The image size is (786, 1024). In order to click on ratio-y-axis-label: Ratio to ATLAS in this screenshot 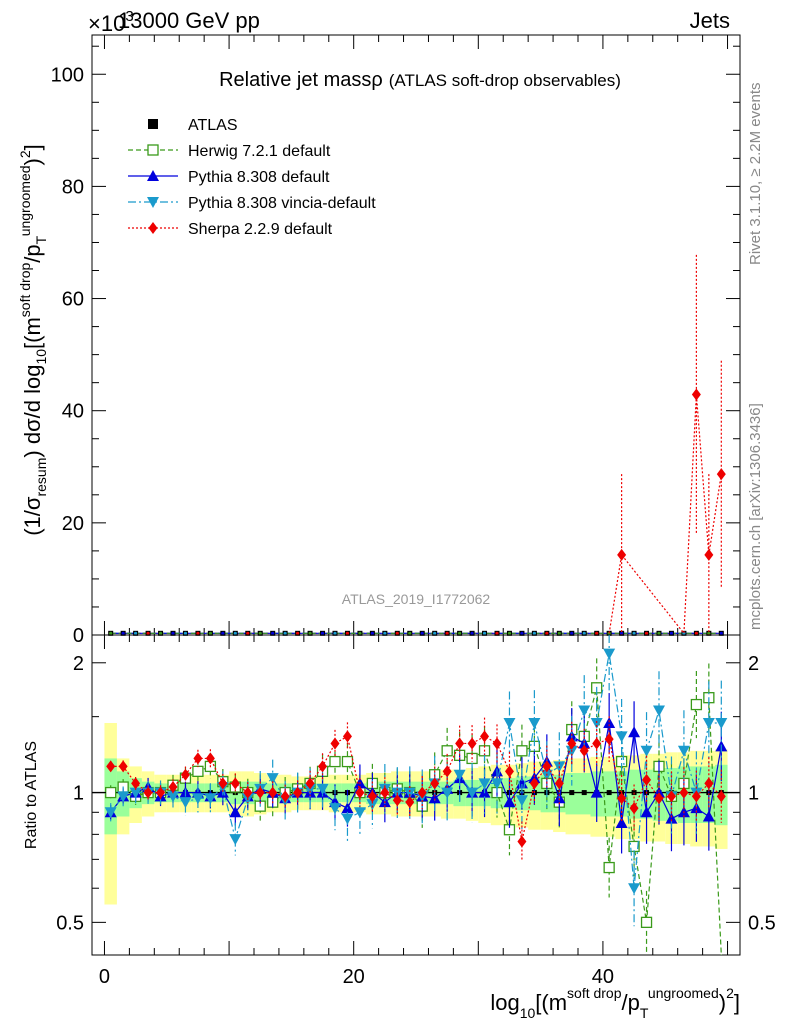, I will do `click(31, 795)`.